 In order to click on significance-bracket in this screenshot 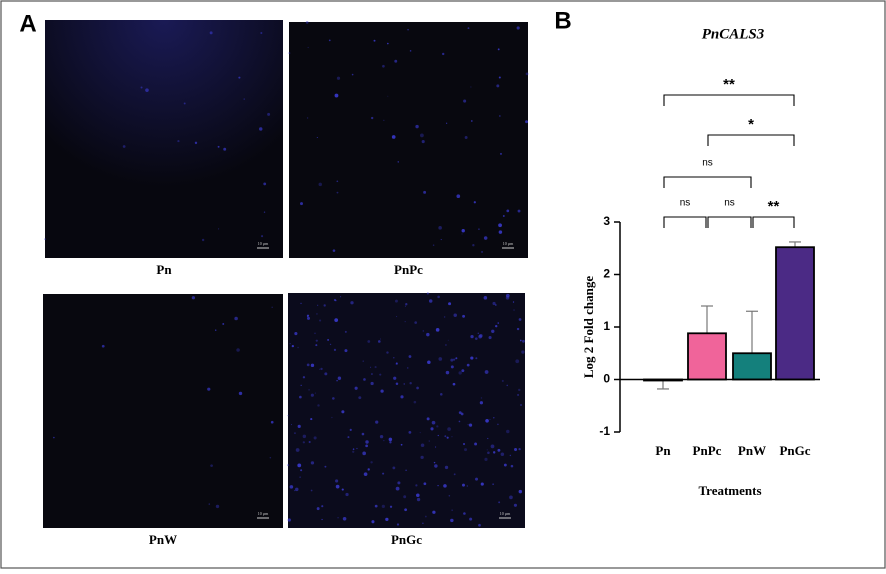, I will do `click(729, 222)`.